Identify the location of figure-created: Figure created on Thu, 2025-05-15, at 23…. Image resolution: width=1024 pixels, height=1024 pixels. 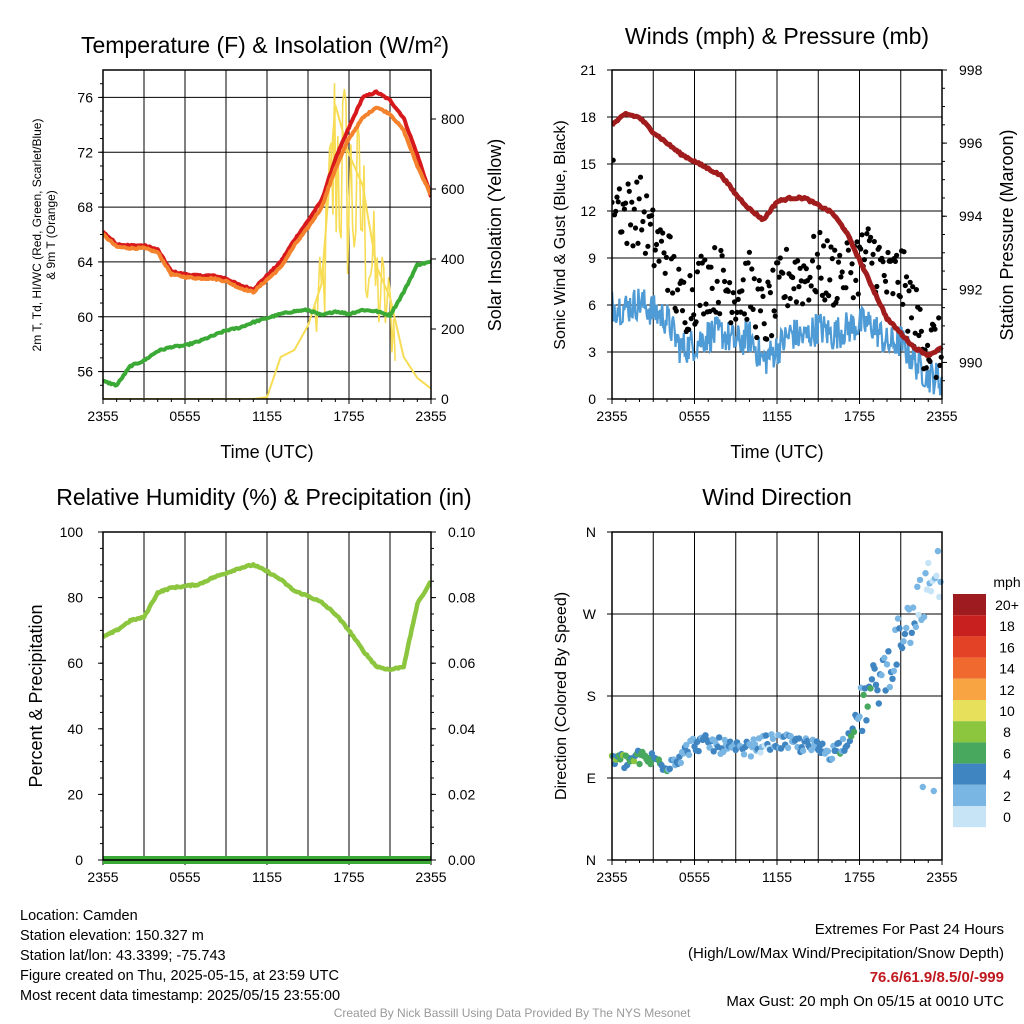
(179, 976).